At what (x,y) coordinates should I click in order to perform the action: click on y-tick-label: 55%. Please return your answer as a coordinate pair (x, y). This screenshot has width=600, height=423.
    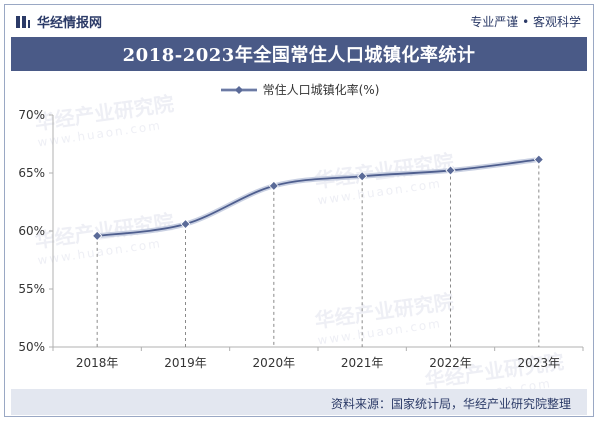
    Looking at the image, I should click on (31, 289).